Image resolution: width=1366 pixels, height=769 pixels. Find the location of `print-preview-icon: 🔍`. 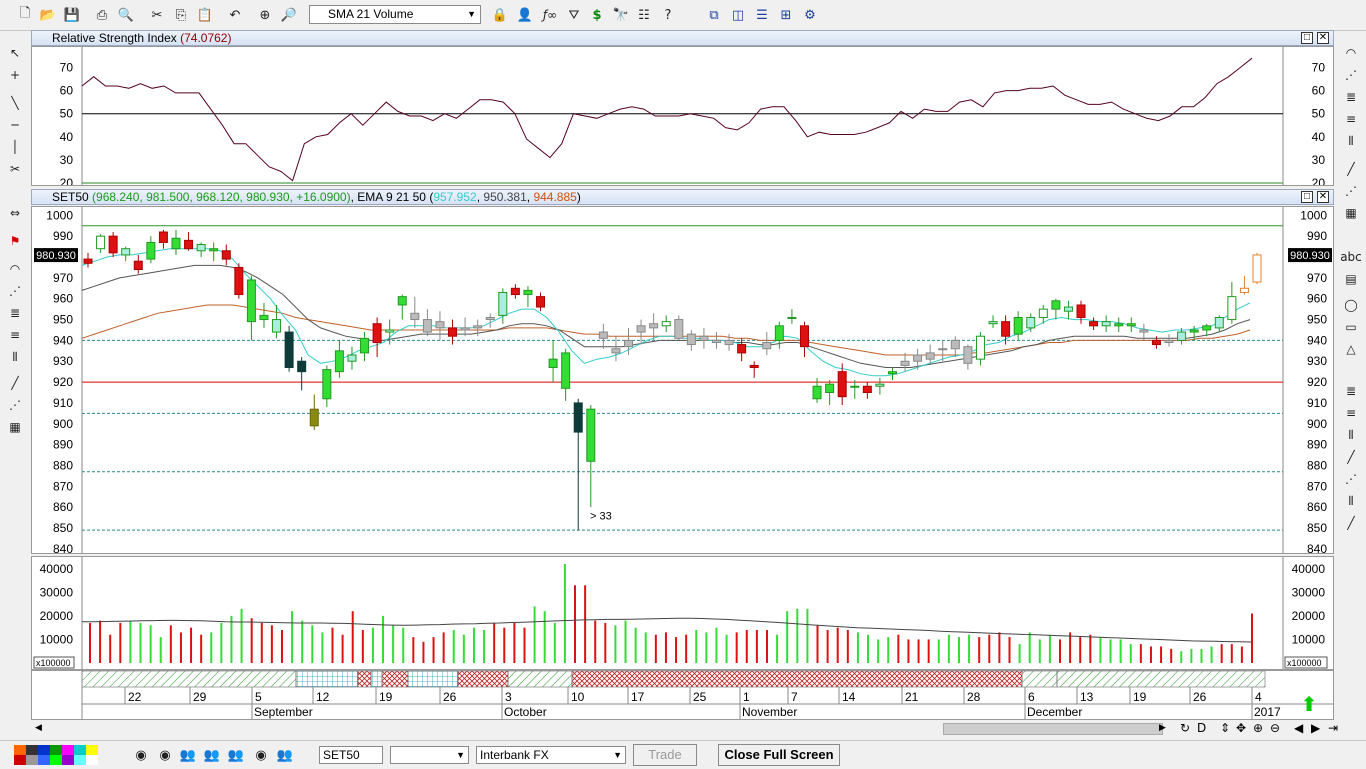

print-preview-icon: 🔍 is located at coordinates (126, 15).